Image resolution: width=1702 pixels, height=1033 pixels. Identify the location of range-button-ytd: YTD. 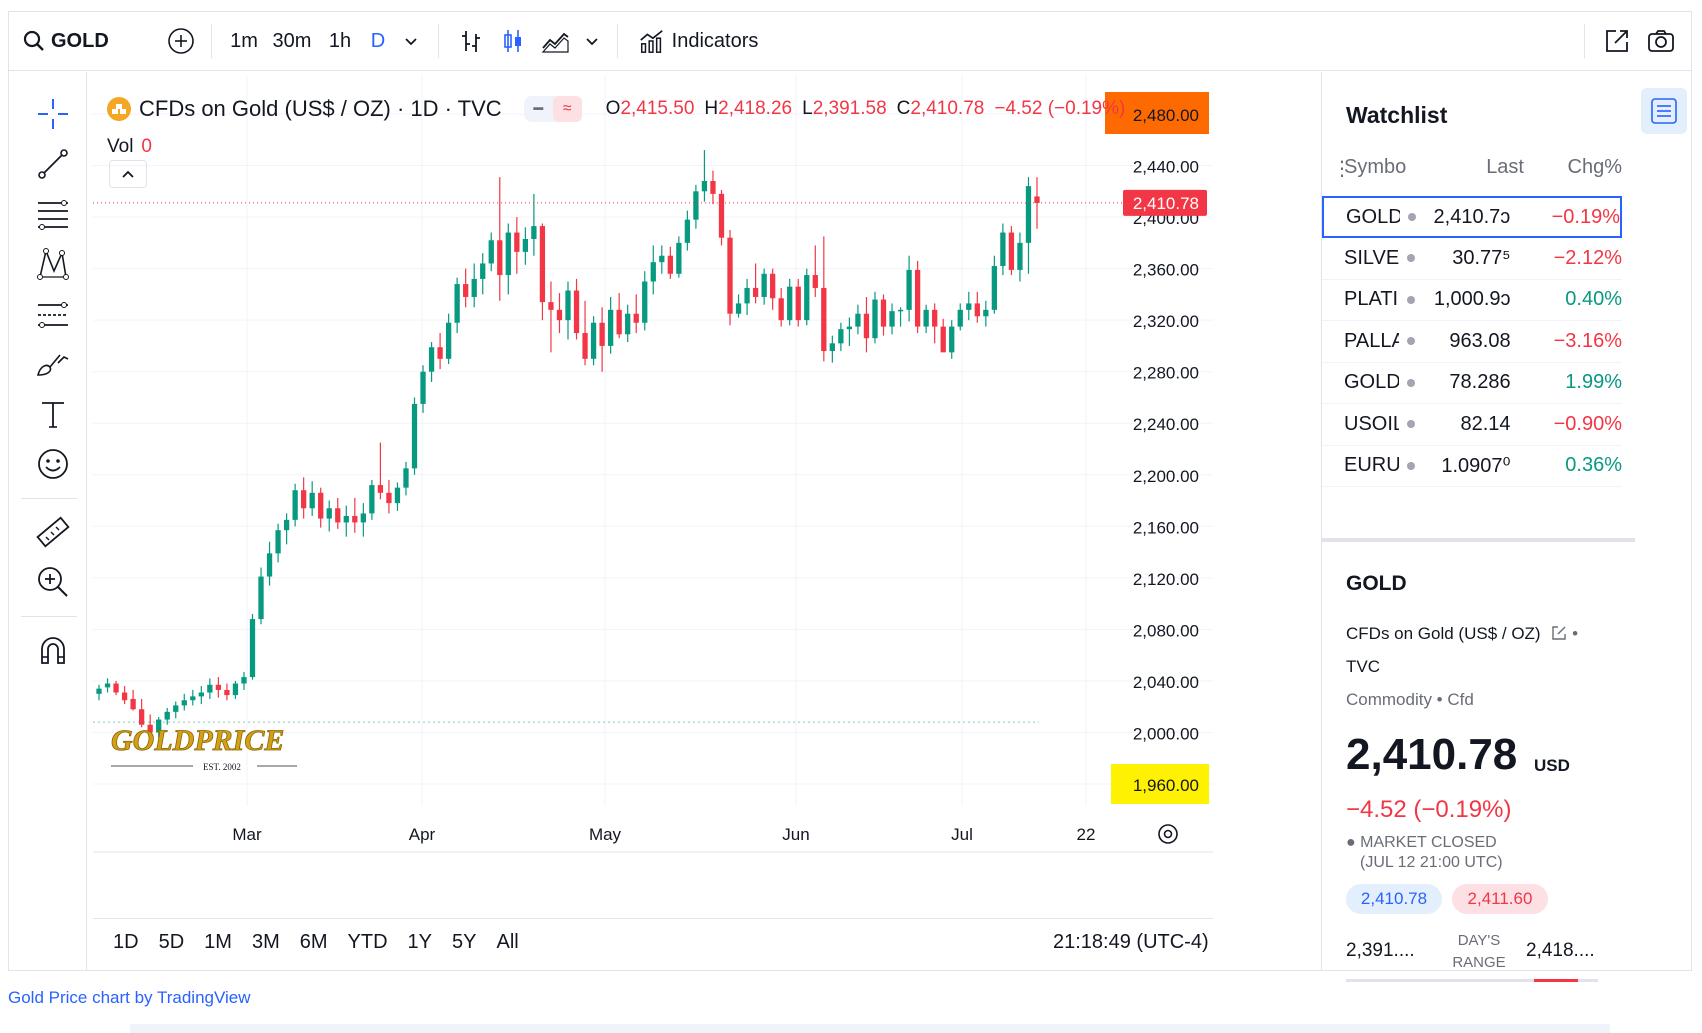
(367, 941).